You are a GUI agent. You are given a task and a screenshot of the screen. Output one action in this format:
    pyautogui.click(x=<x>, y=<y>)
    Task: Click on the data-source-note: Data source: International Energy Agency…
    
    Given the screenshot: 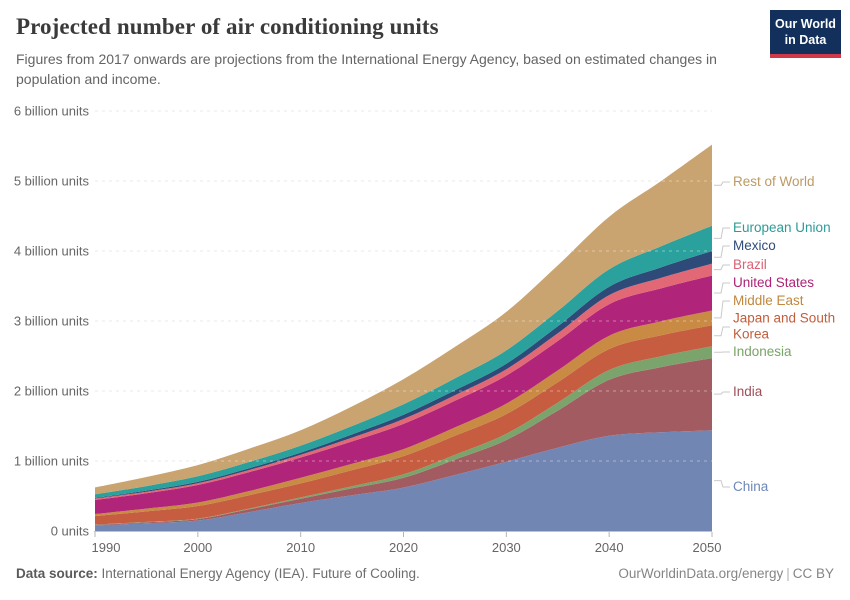 What is the action you would take?
    pyautogui.click(x=218, y=573)
    